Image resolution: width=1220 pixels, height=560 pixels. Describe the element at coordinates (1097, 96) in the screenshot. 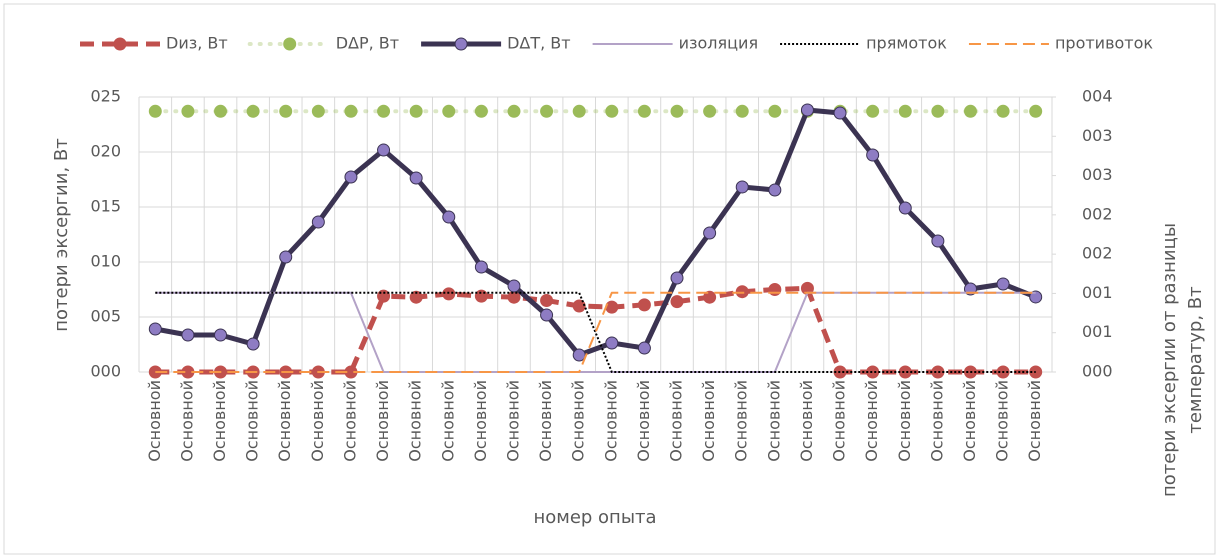

I see `y2-tick-label: 004` at that location.